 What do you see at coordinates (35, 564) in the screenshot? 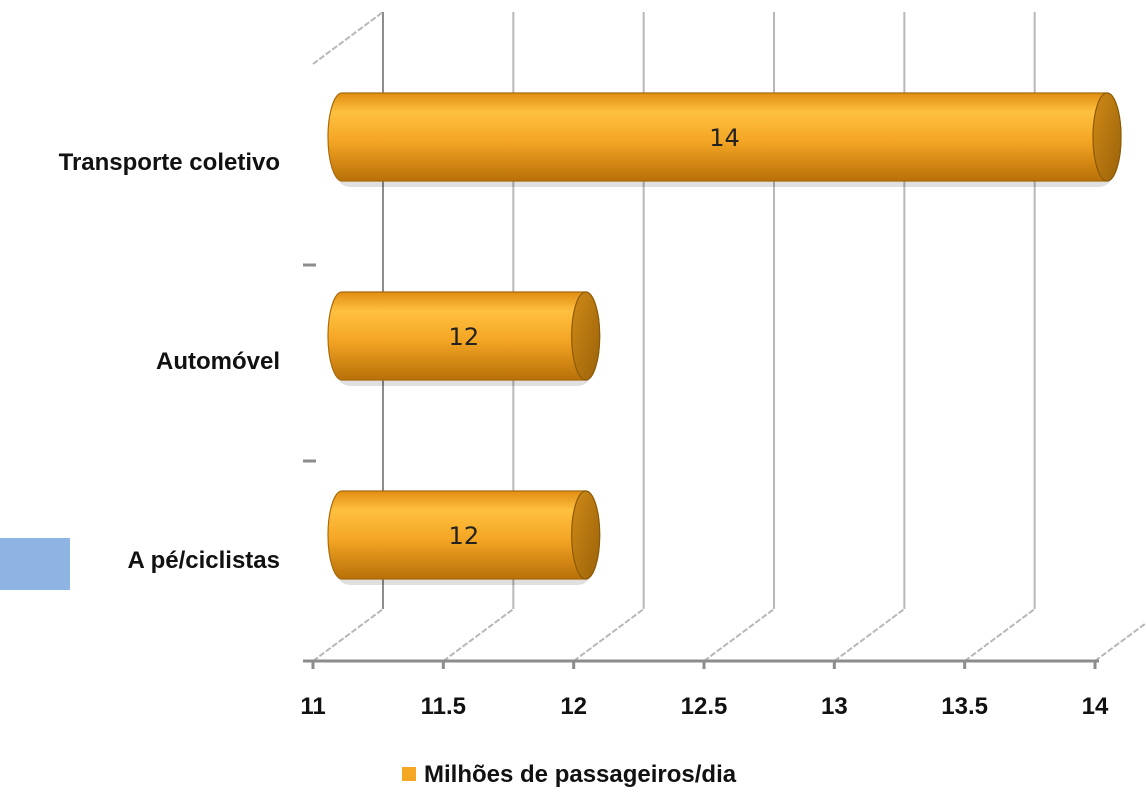
I see `side-color-box` at bounding box center [35, 564].